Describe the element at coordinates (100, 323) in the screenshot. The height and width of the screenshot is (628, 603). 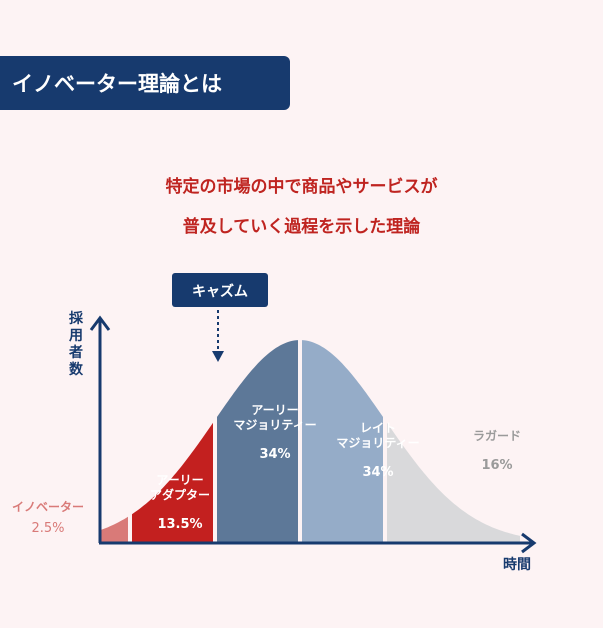
I see `y-axis-arrow` at that location.